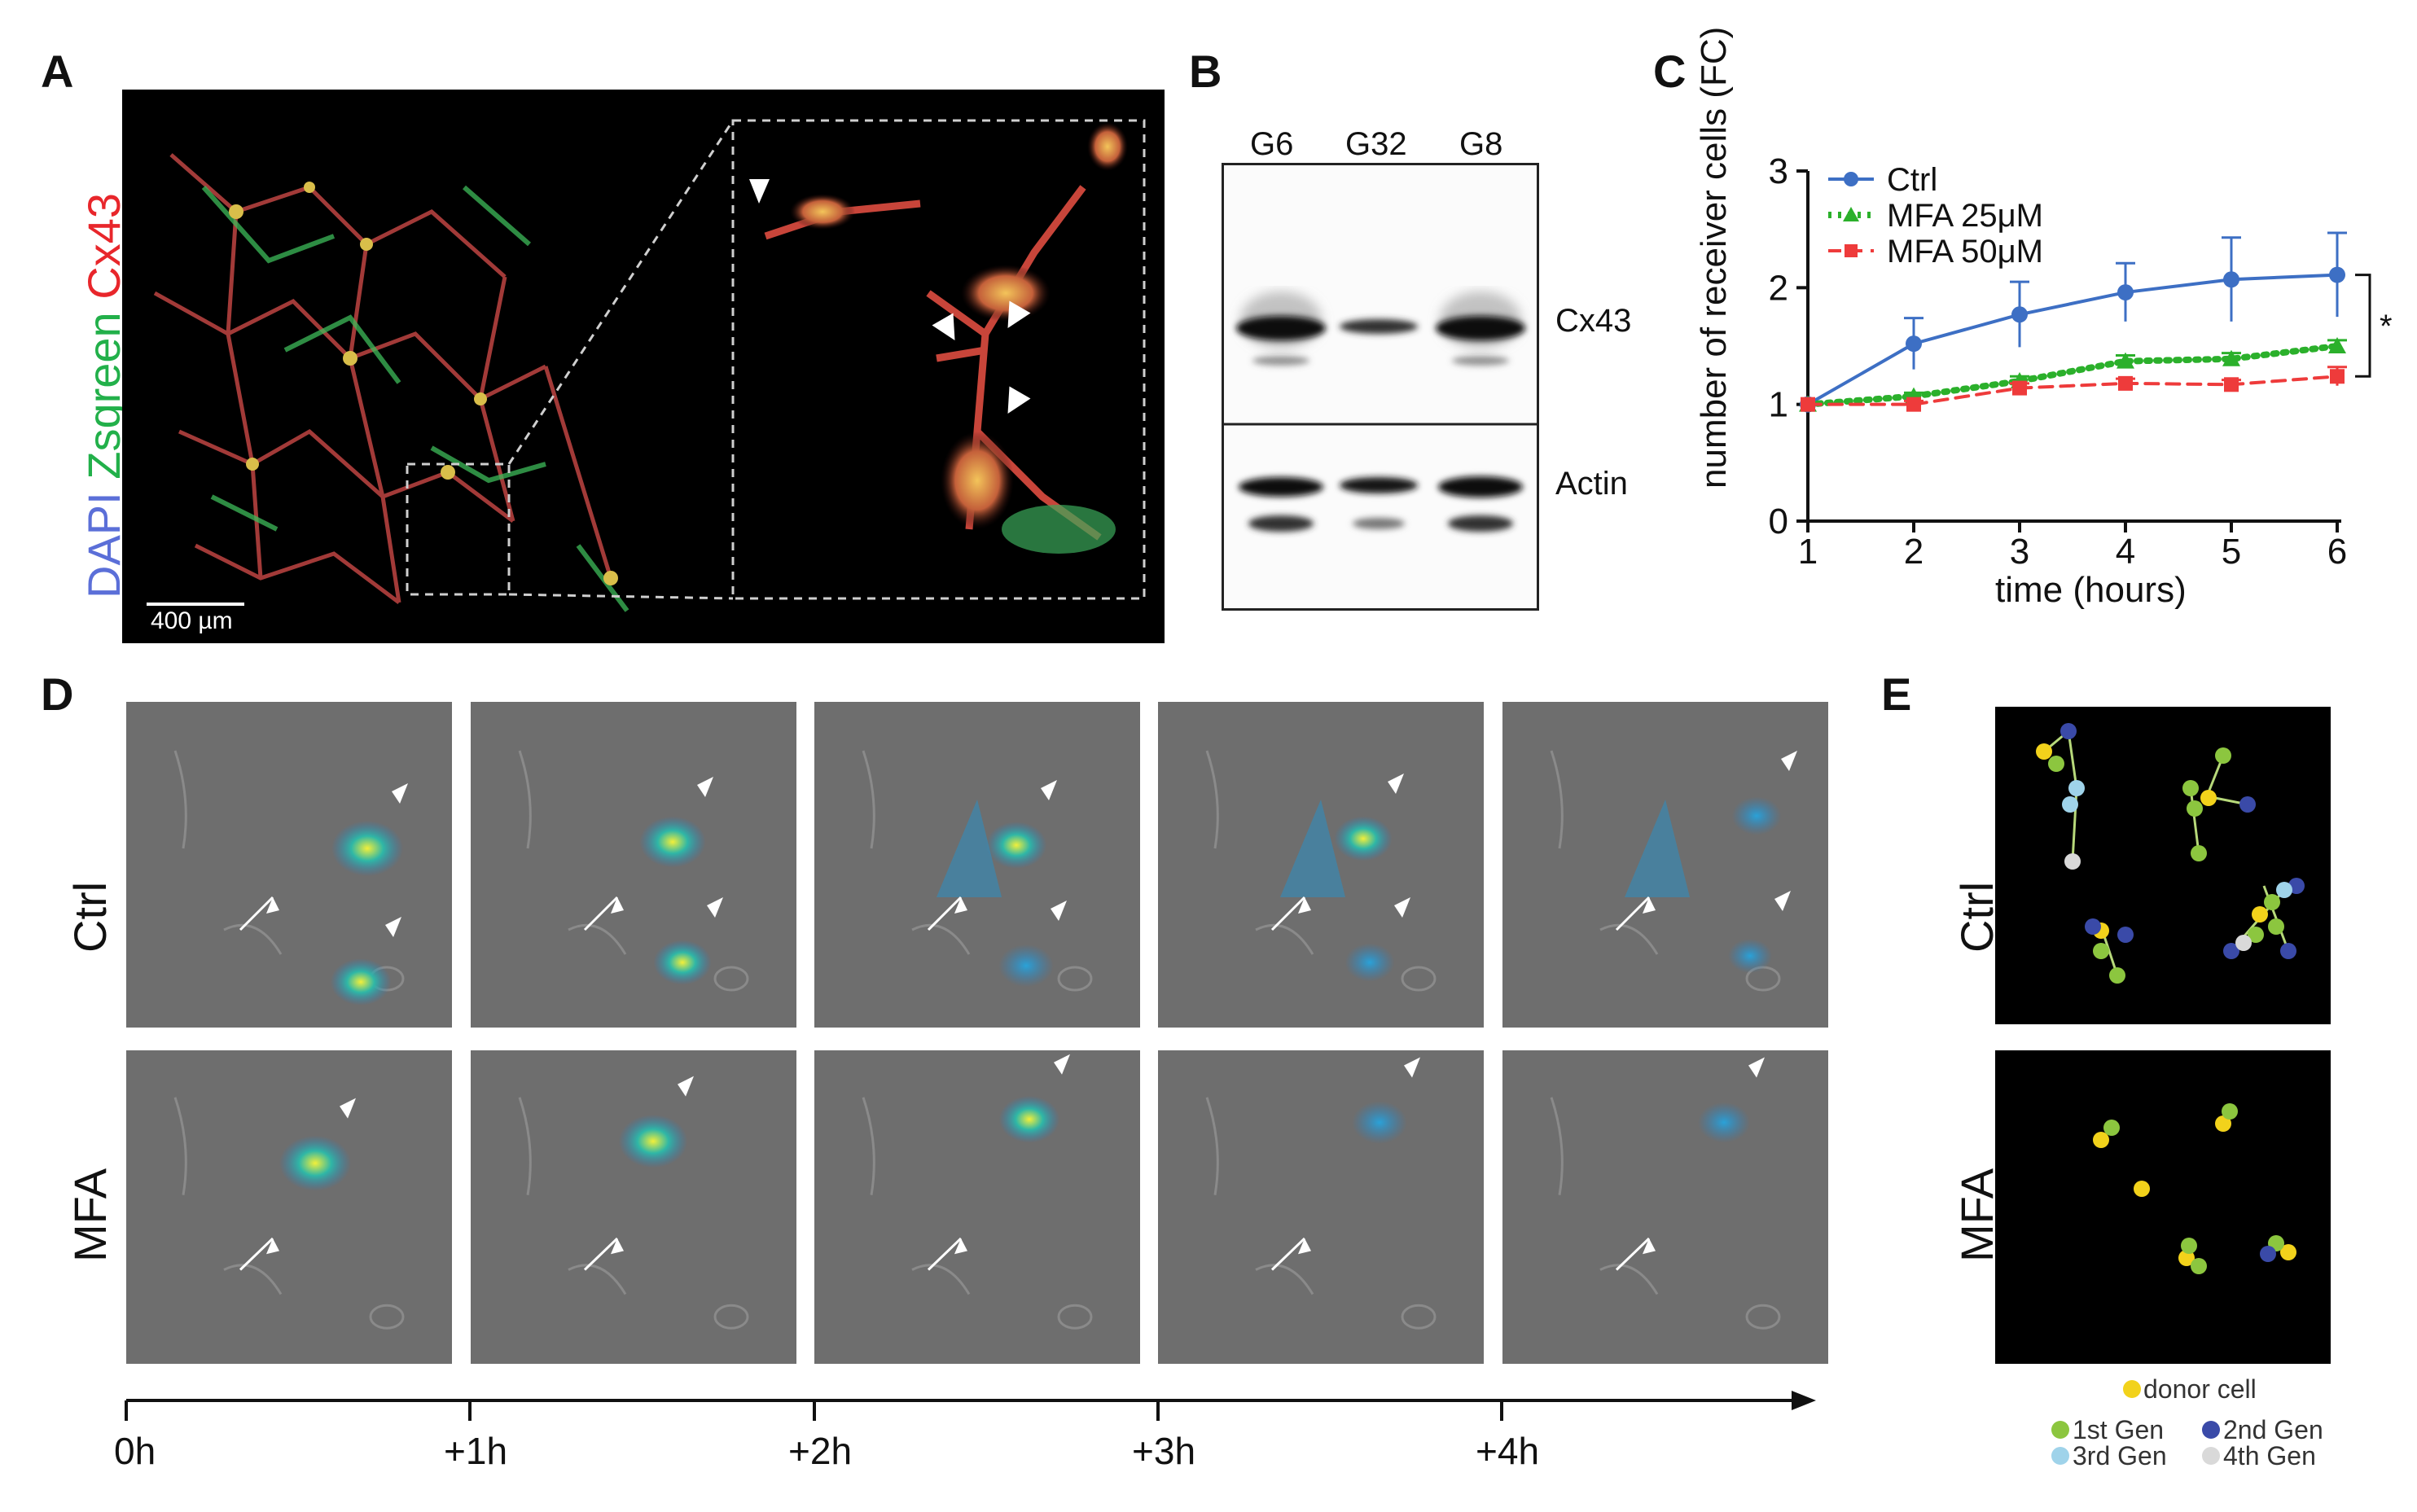 Image resolution: width=2417 pixels, height=1512 pixels. I want to click on x-tick-label-1: 2, so click(1914, 552).